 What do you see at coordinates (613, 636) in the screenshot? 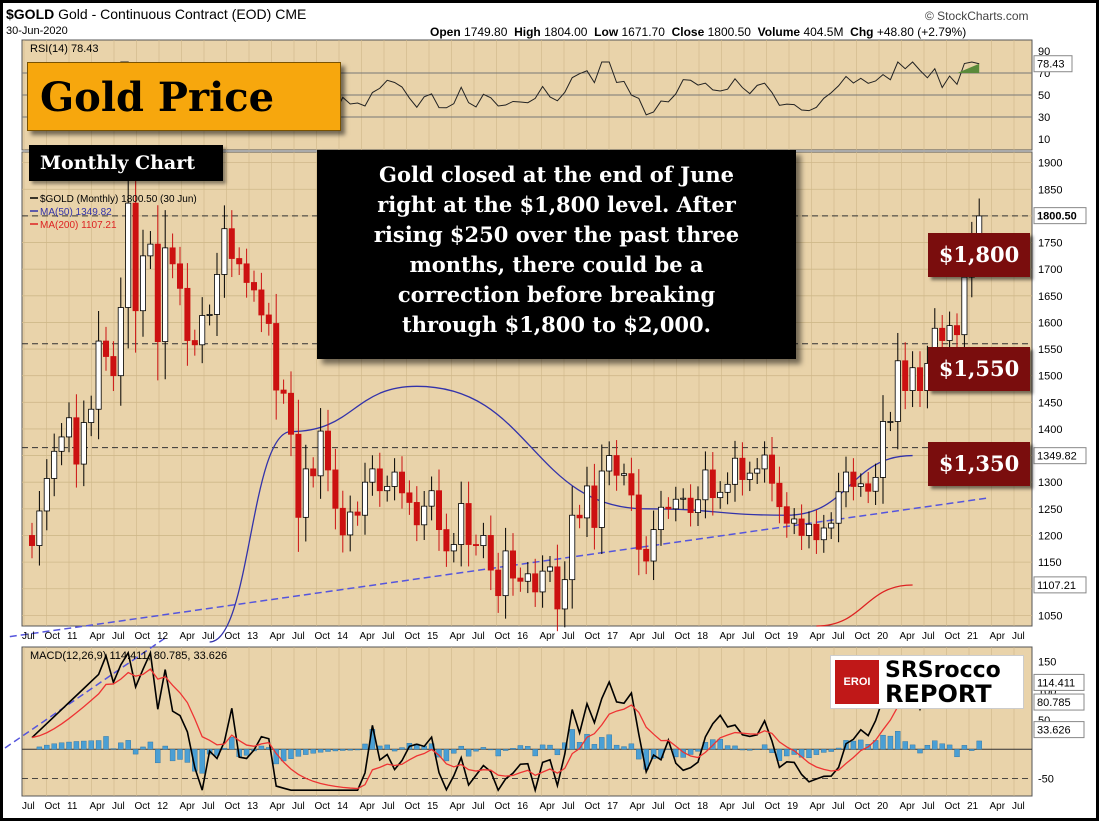
I see `x-tick-label: 17` at bounding box center [613, 636].